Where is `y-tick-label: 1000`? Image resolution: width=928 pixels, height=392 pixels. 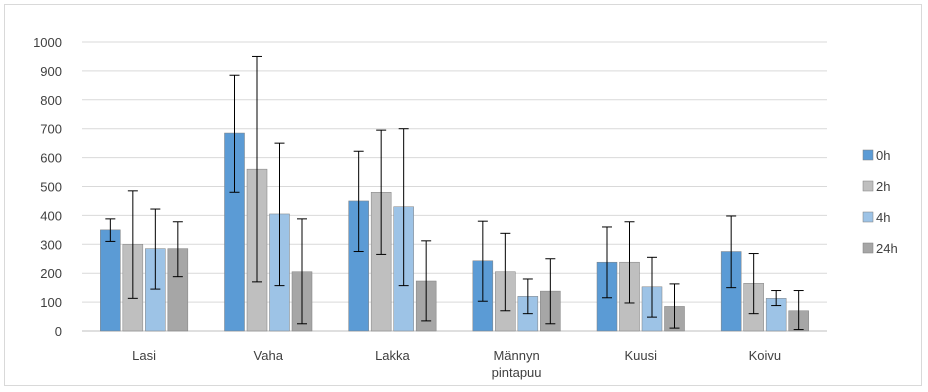
y-tick-label: 1000 is located at coordinates (47, 42).